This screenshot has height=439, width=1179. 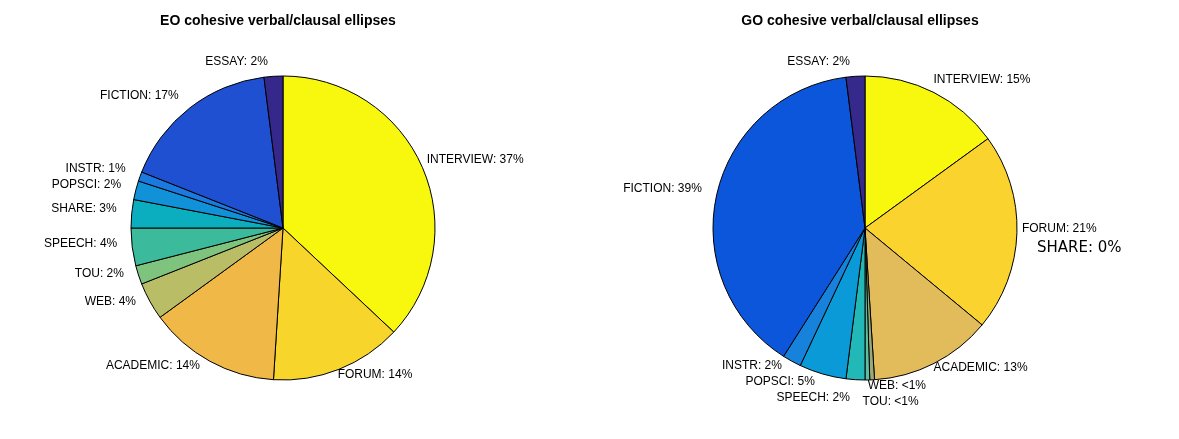 I want to click on slice-label: ACADEMIC: 13%, so click(x=980, y=367).